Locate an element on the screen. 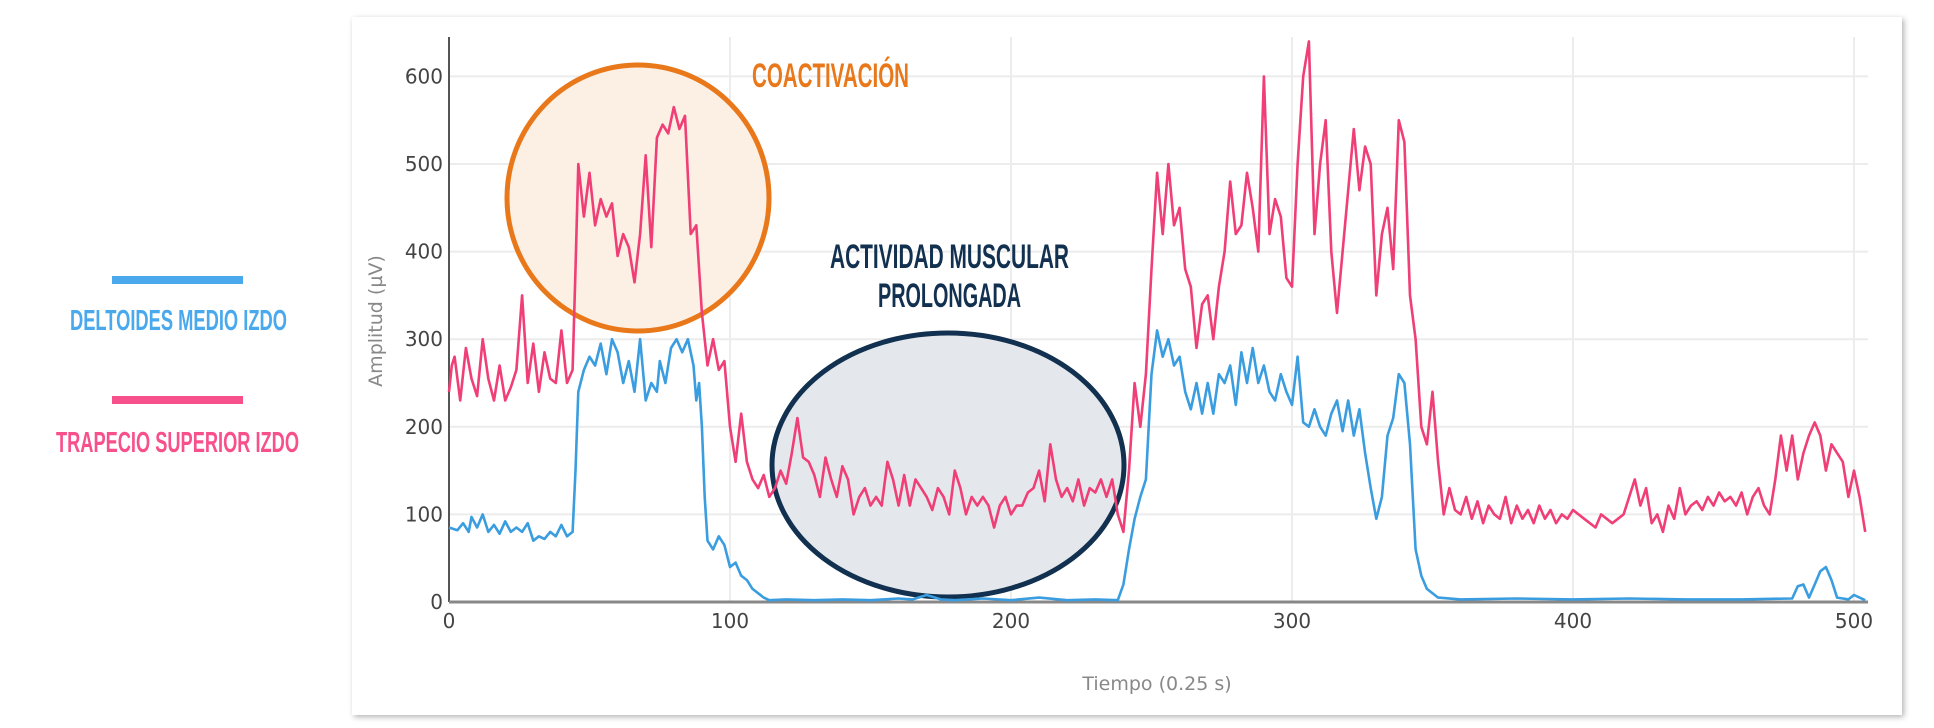 The width and height of the screenshot is (1934, 728). y-tick-label: 200 is located at coordinates (424, 427).